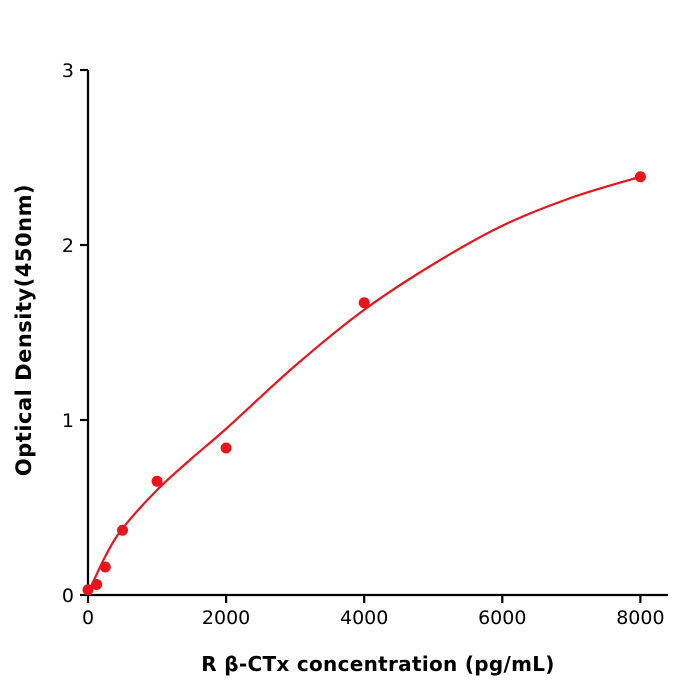  I want to click on x-tick-label: 2000, so click(226, 618).